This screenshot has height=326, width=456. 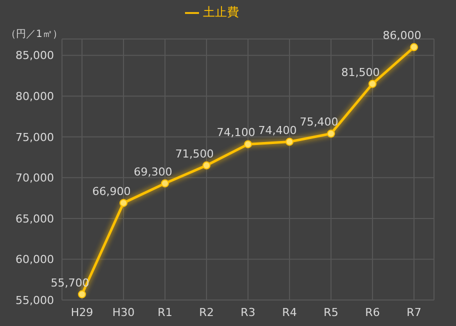 What do you see at coordinates (289, 312) in the screenshot?
I see `x-tick-label: R4` at bounding box center [289, 312].